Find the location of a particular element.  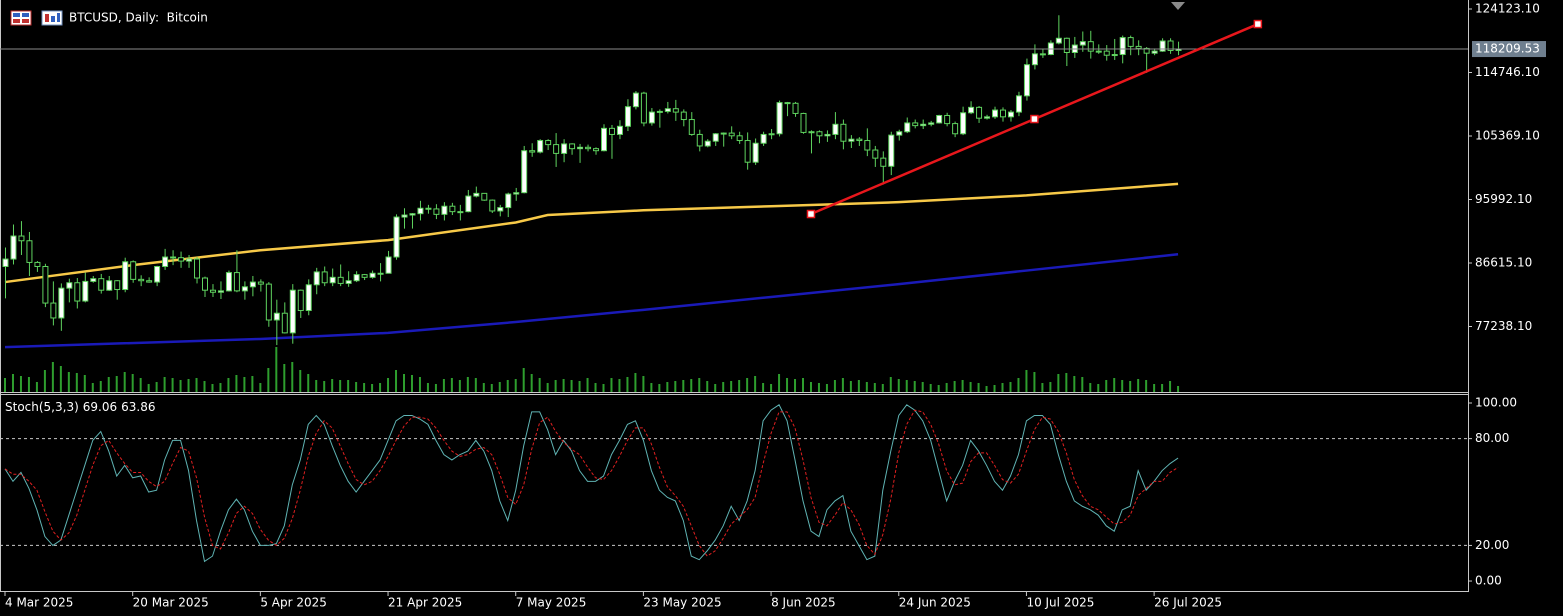

trendline-handle is located at coordinates (811, 214).